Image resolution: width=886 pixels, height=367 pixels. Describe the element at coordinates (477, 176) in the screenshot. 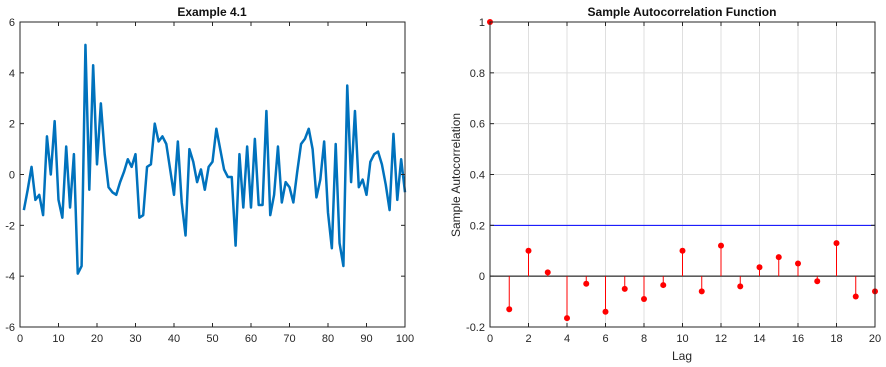

I see `acf-y-tick-label: 0.4` at that location.